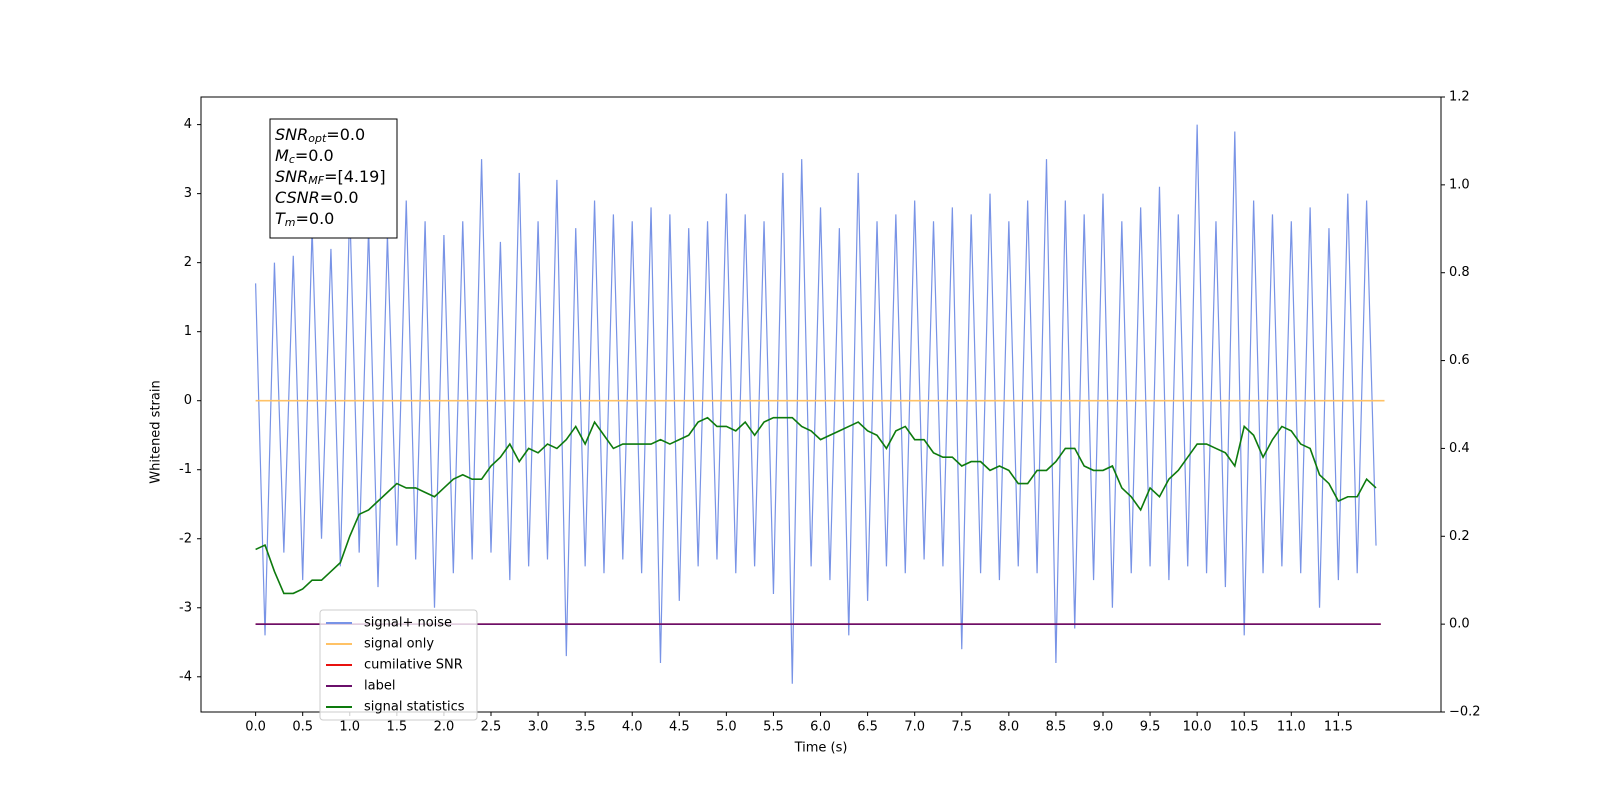 The height and width of the screenshot is (800, 1600). Describe the element at coordinates (538, 727) in the screenshot. I see `x-tick-label: 3.0` at that location.